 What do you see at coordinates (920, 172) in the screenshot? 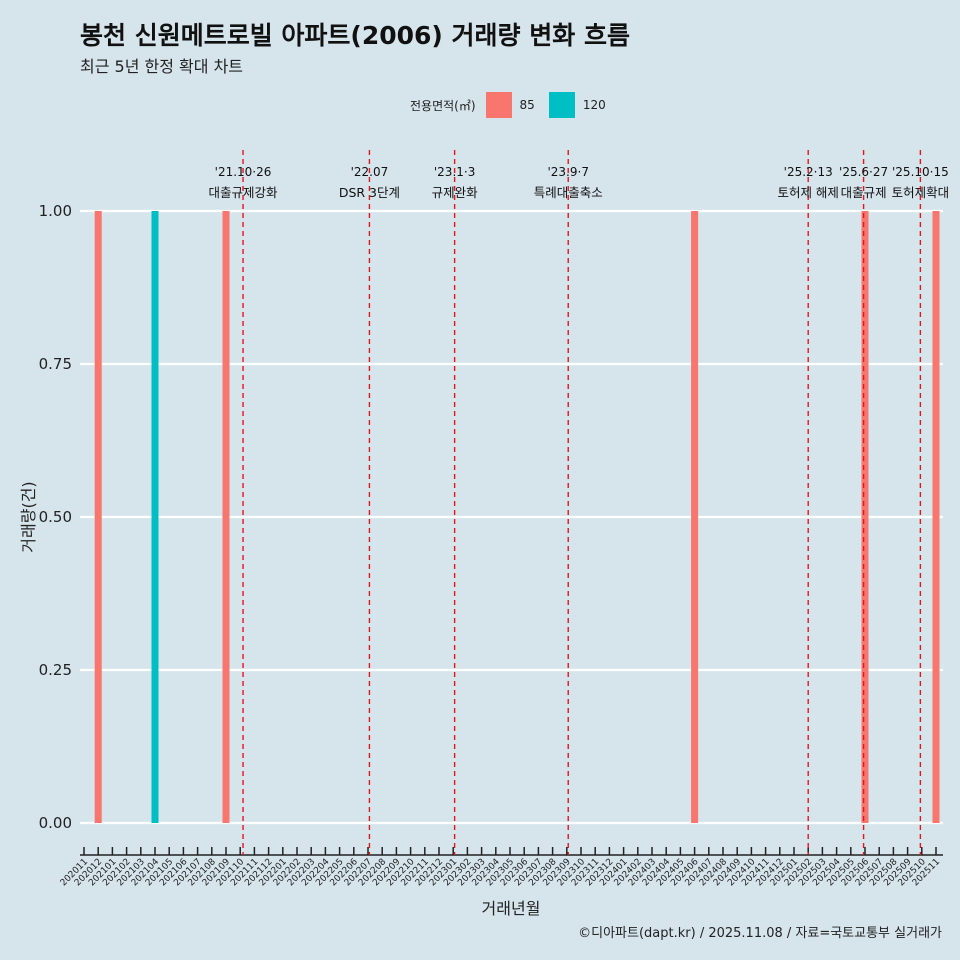
I see `event-date: '25.10·15` at bounding box center [920, 172].